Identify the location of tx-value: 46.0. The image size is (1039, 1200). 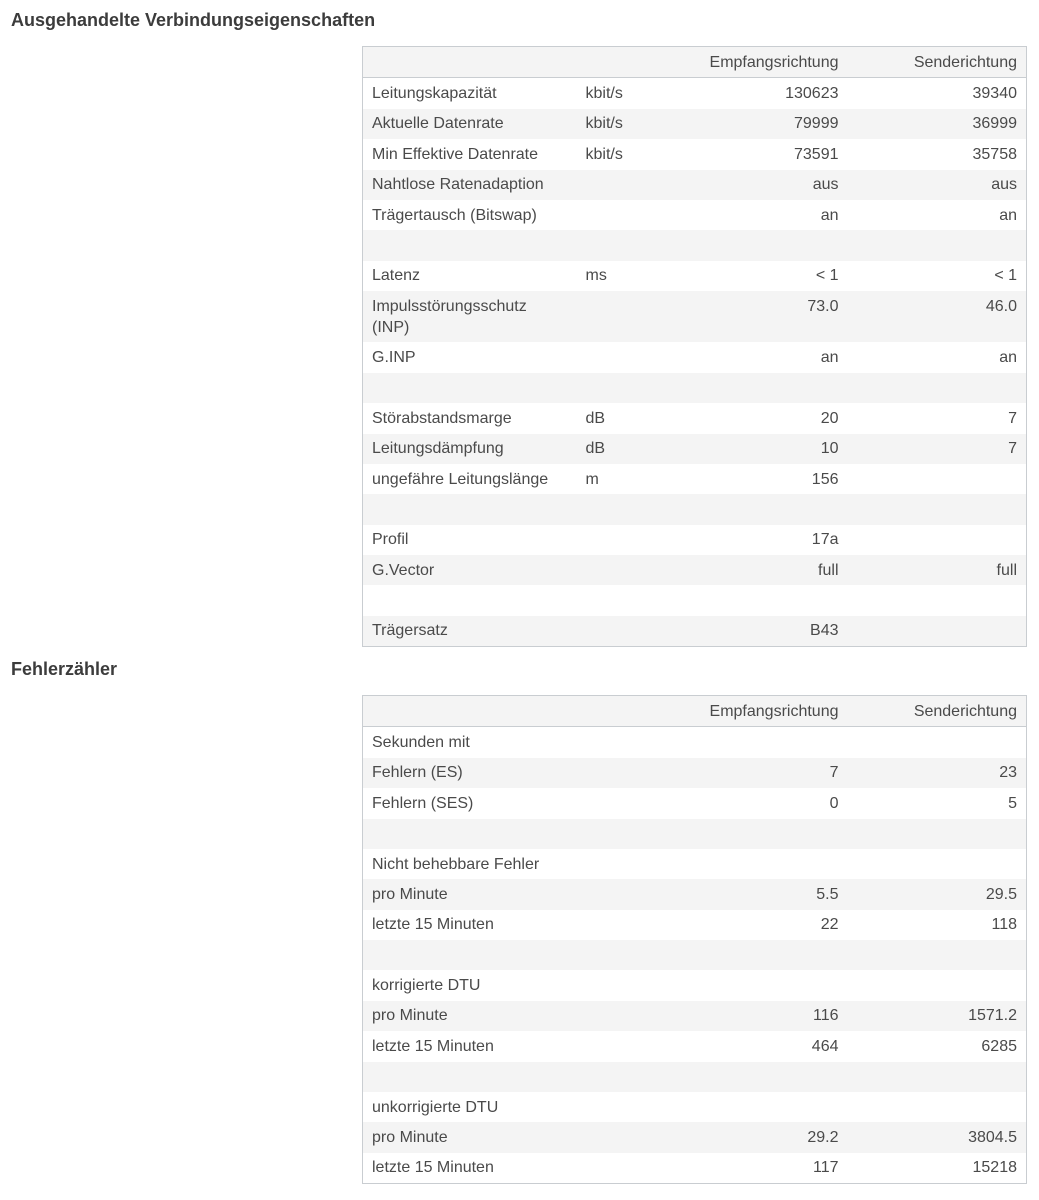
(1001, 306).